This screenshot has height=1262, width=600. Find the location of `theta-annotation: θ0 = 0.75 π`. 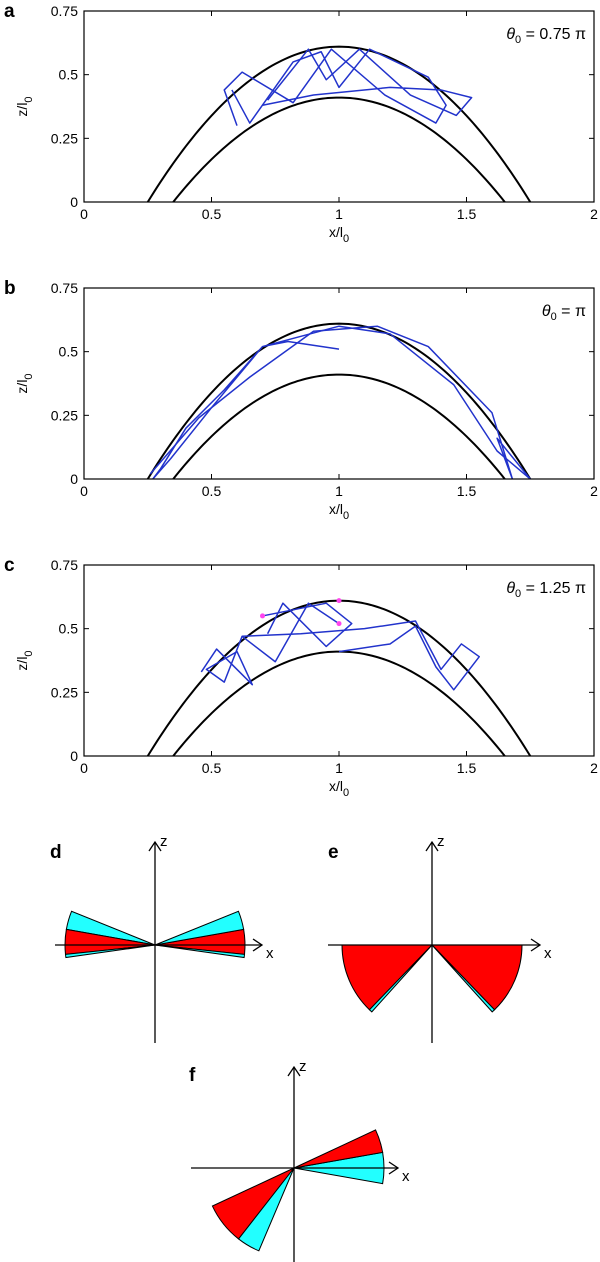

theta-annotation: θ0 = 0.75 π is located at coordinates (546, 36).